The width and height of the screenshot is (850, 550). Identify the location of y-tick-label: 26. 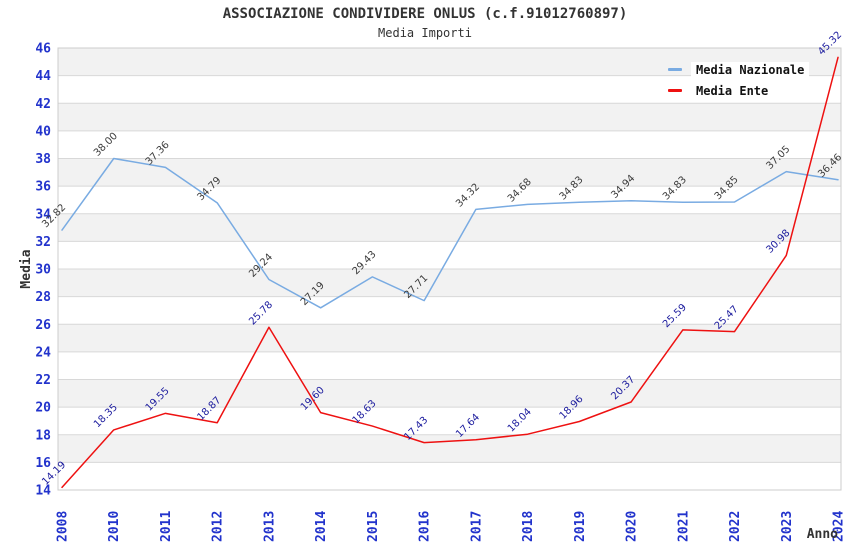
(43, 325).